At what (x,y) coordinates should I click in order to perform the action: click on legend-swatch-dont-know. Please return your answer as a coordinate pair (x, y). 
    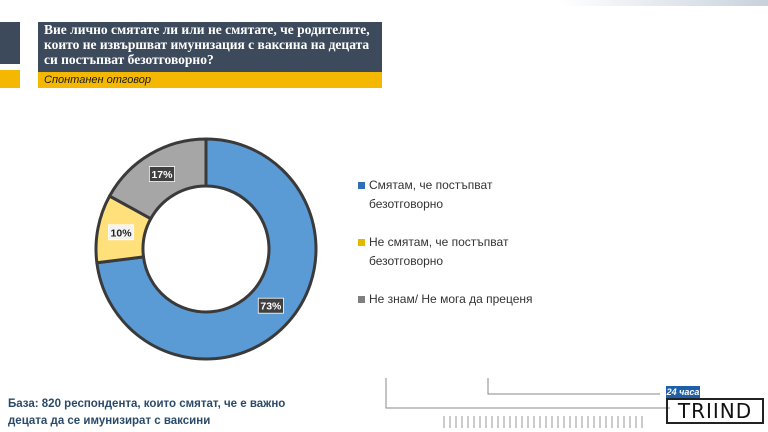
    Looking at the image, I should click on (361, 299).